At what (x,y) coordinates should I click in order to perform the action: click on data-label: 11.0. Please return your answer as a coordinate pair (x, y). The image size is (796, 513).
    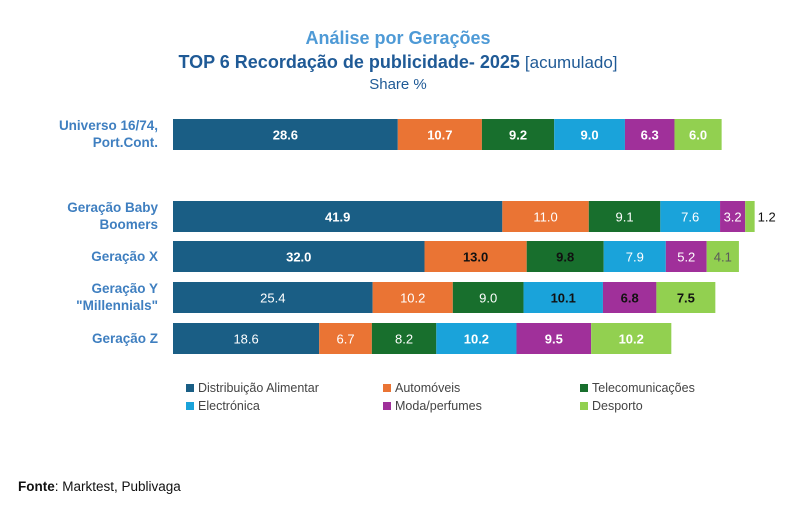
    Looking at the image, I should click on (545, 217).